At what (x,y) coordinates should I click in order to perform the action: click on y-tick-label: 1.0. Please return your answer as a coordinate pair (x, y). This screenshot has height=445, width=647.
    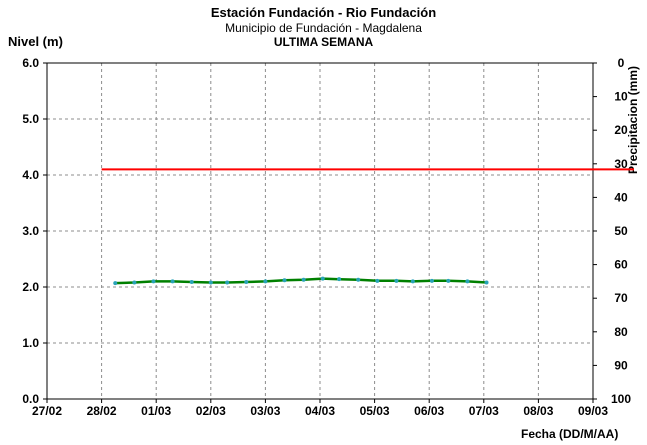
    Looking at the image, I should click on (30, 343).